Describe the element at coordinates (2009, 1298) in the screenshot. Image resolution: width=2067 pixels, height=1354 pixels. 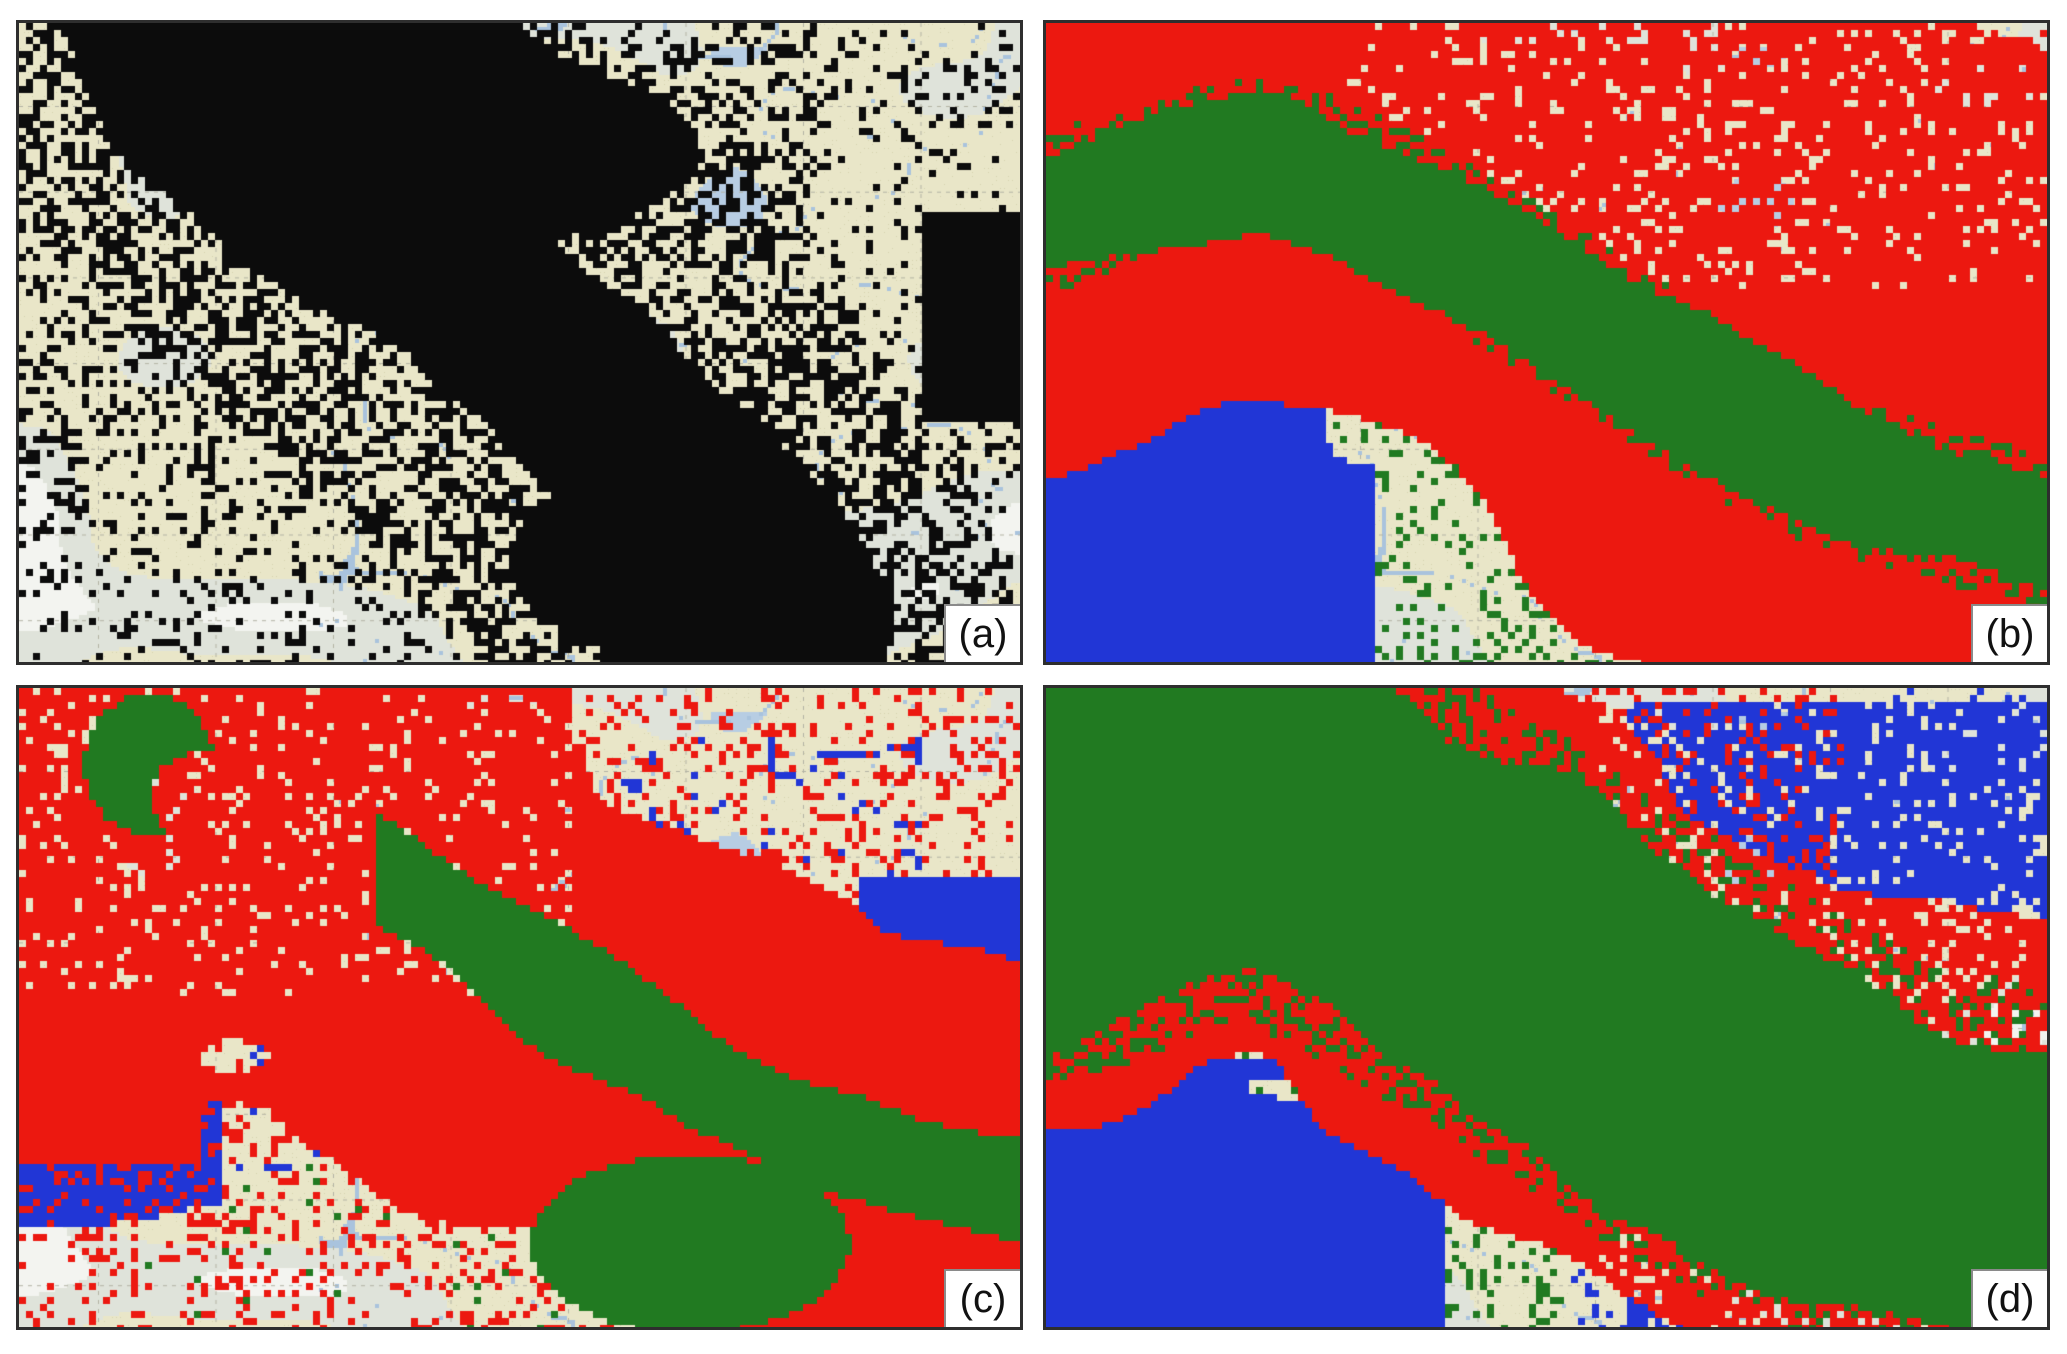
I see `panel-label-d: (d)` at that location.